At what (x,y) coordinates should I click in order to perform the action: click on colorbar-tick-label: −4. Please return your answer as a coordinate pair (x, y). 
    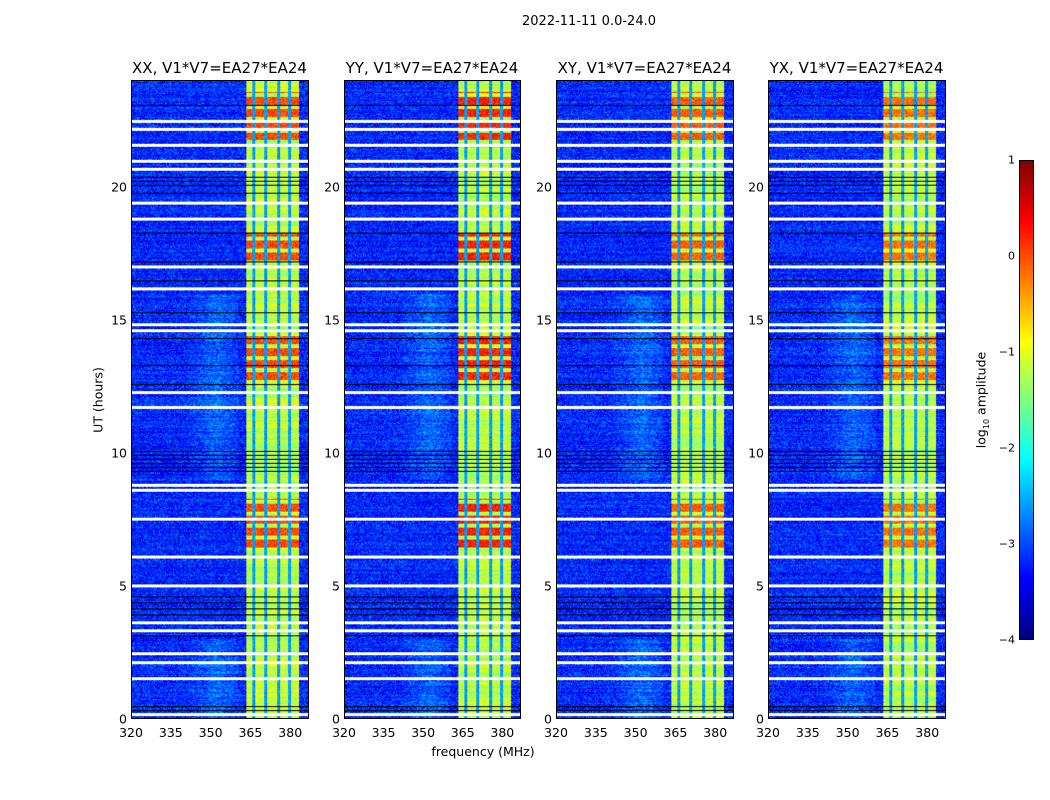
    Looking at the image, I should click on (1006, 640).